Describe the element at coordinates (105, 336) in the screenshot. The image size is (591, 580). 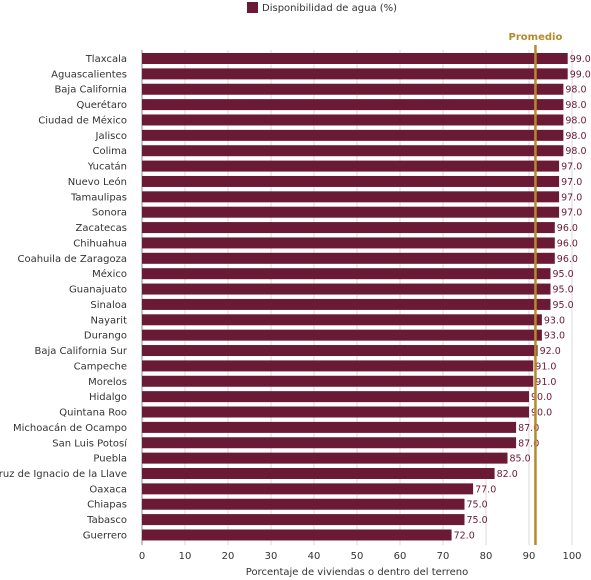
I see `category-label: Durango` at that location.